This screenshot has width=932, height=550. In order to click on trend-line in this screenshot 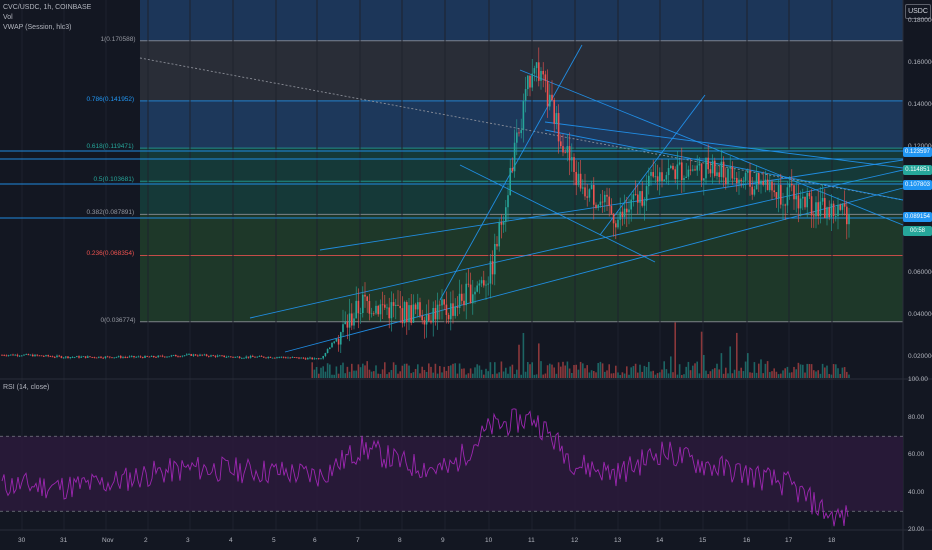, I will do `click(652, 165)`.